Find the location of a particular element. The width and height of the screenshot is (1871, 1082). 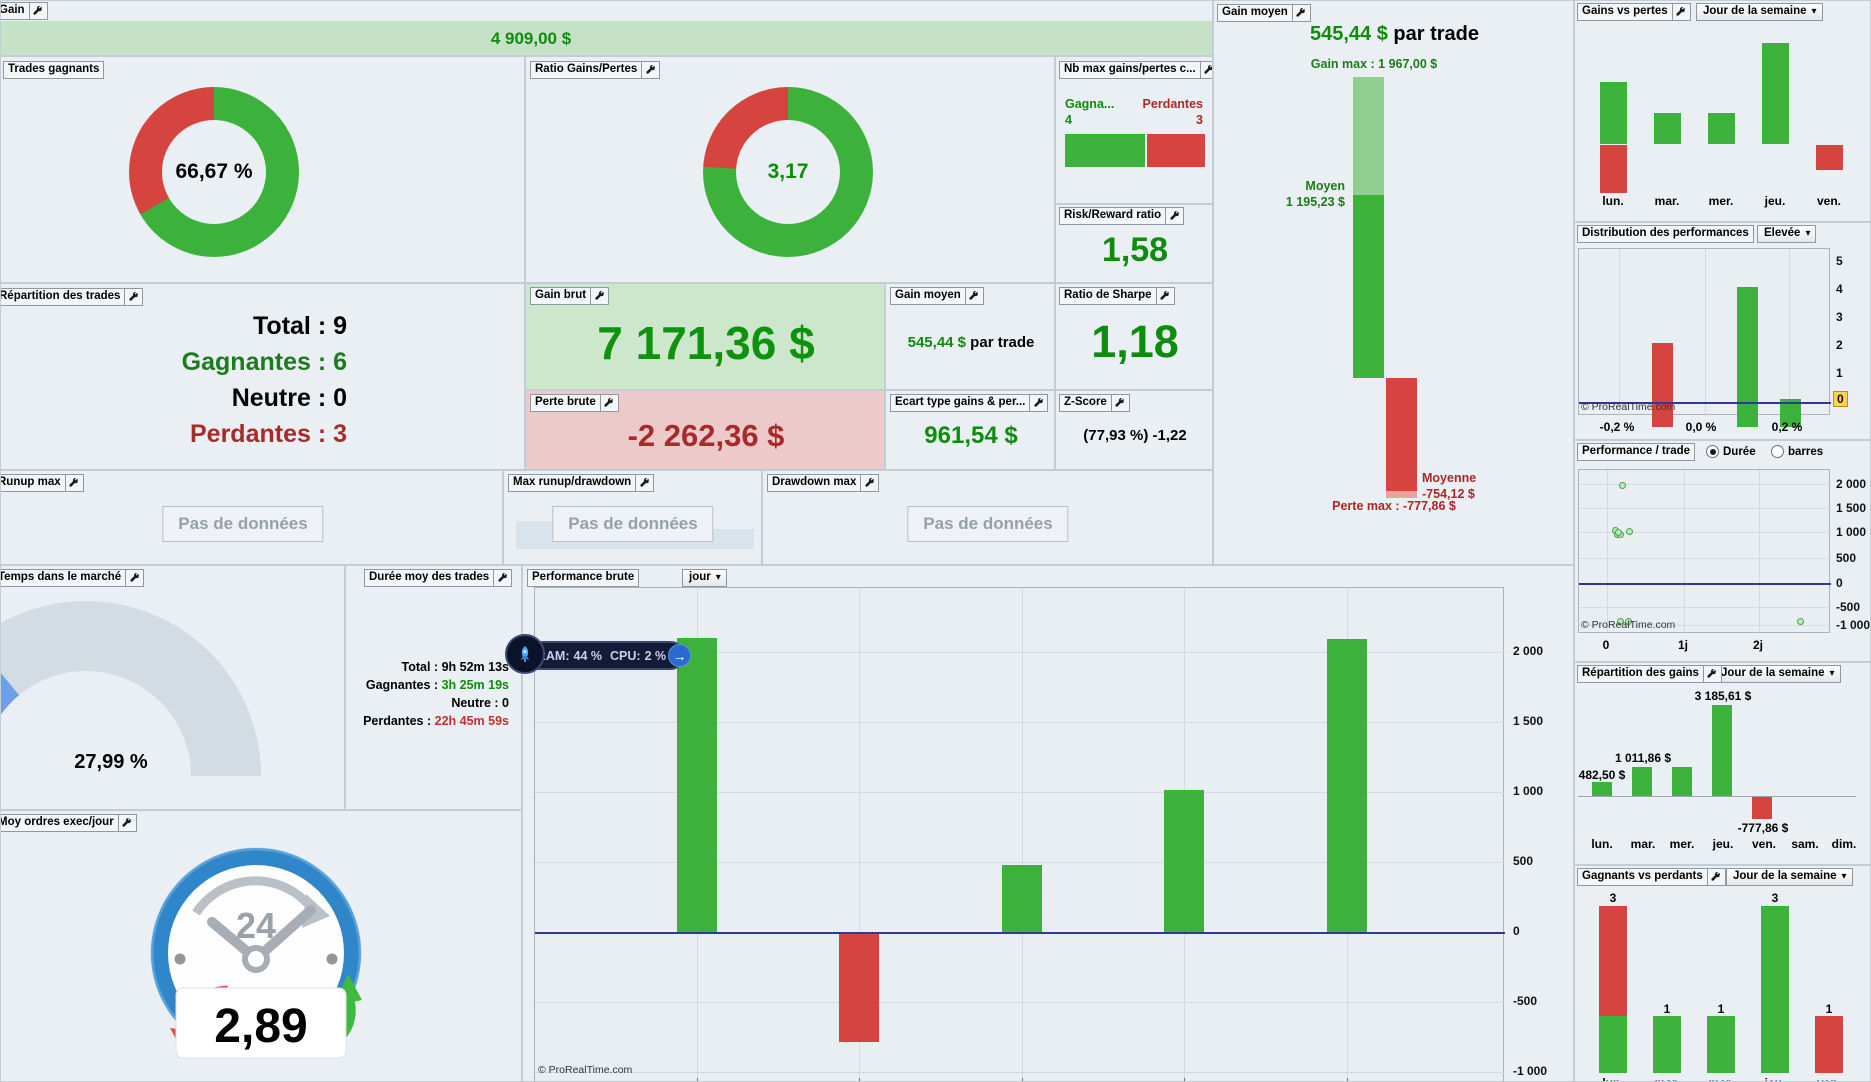

gains-vs-pertes-dropdown: Jour de la semaine is located at coordinates (1759, 12).